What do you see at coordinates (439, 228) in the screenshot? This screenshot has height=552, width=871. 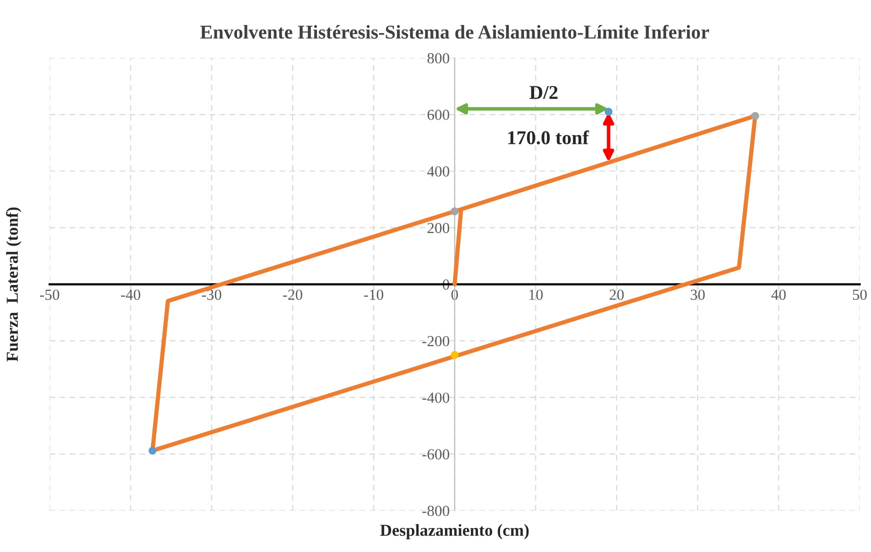 I see `y-tick-label: 200` at bounding box center [439, 228].